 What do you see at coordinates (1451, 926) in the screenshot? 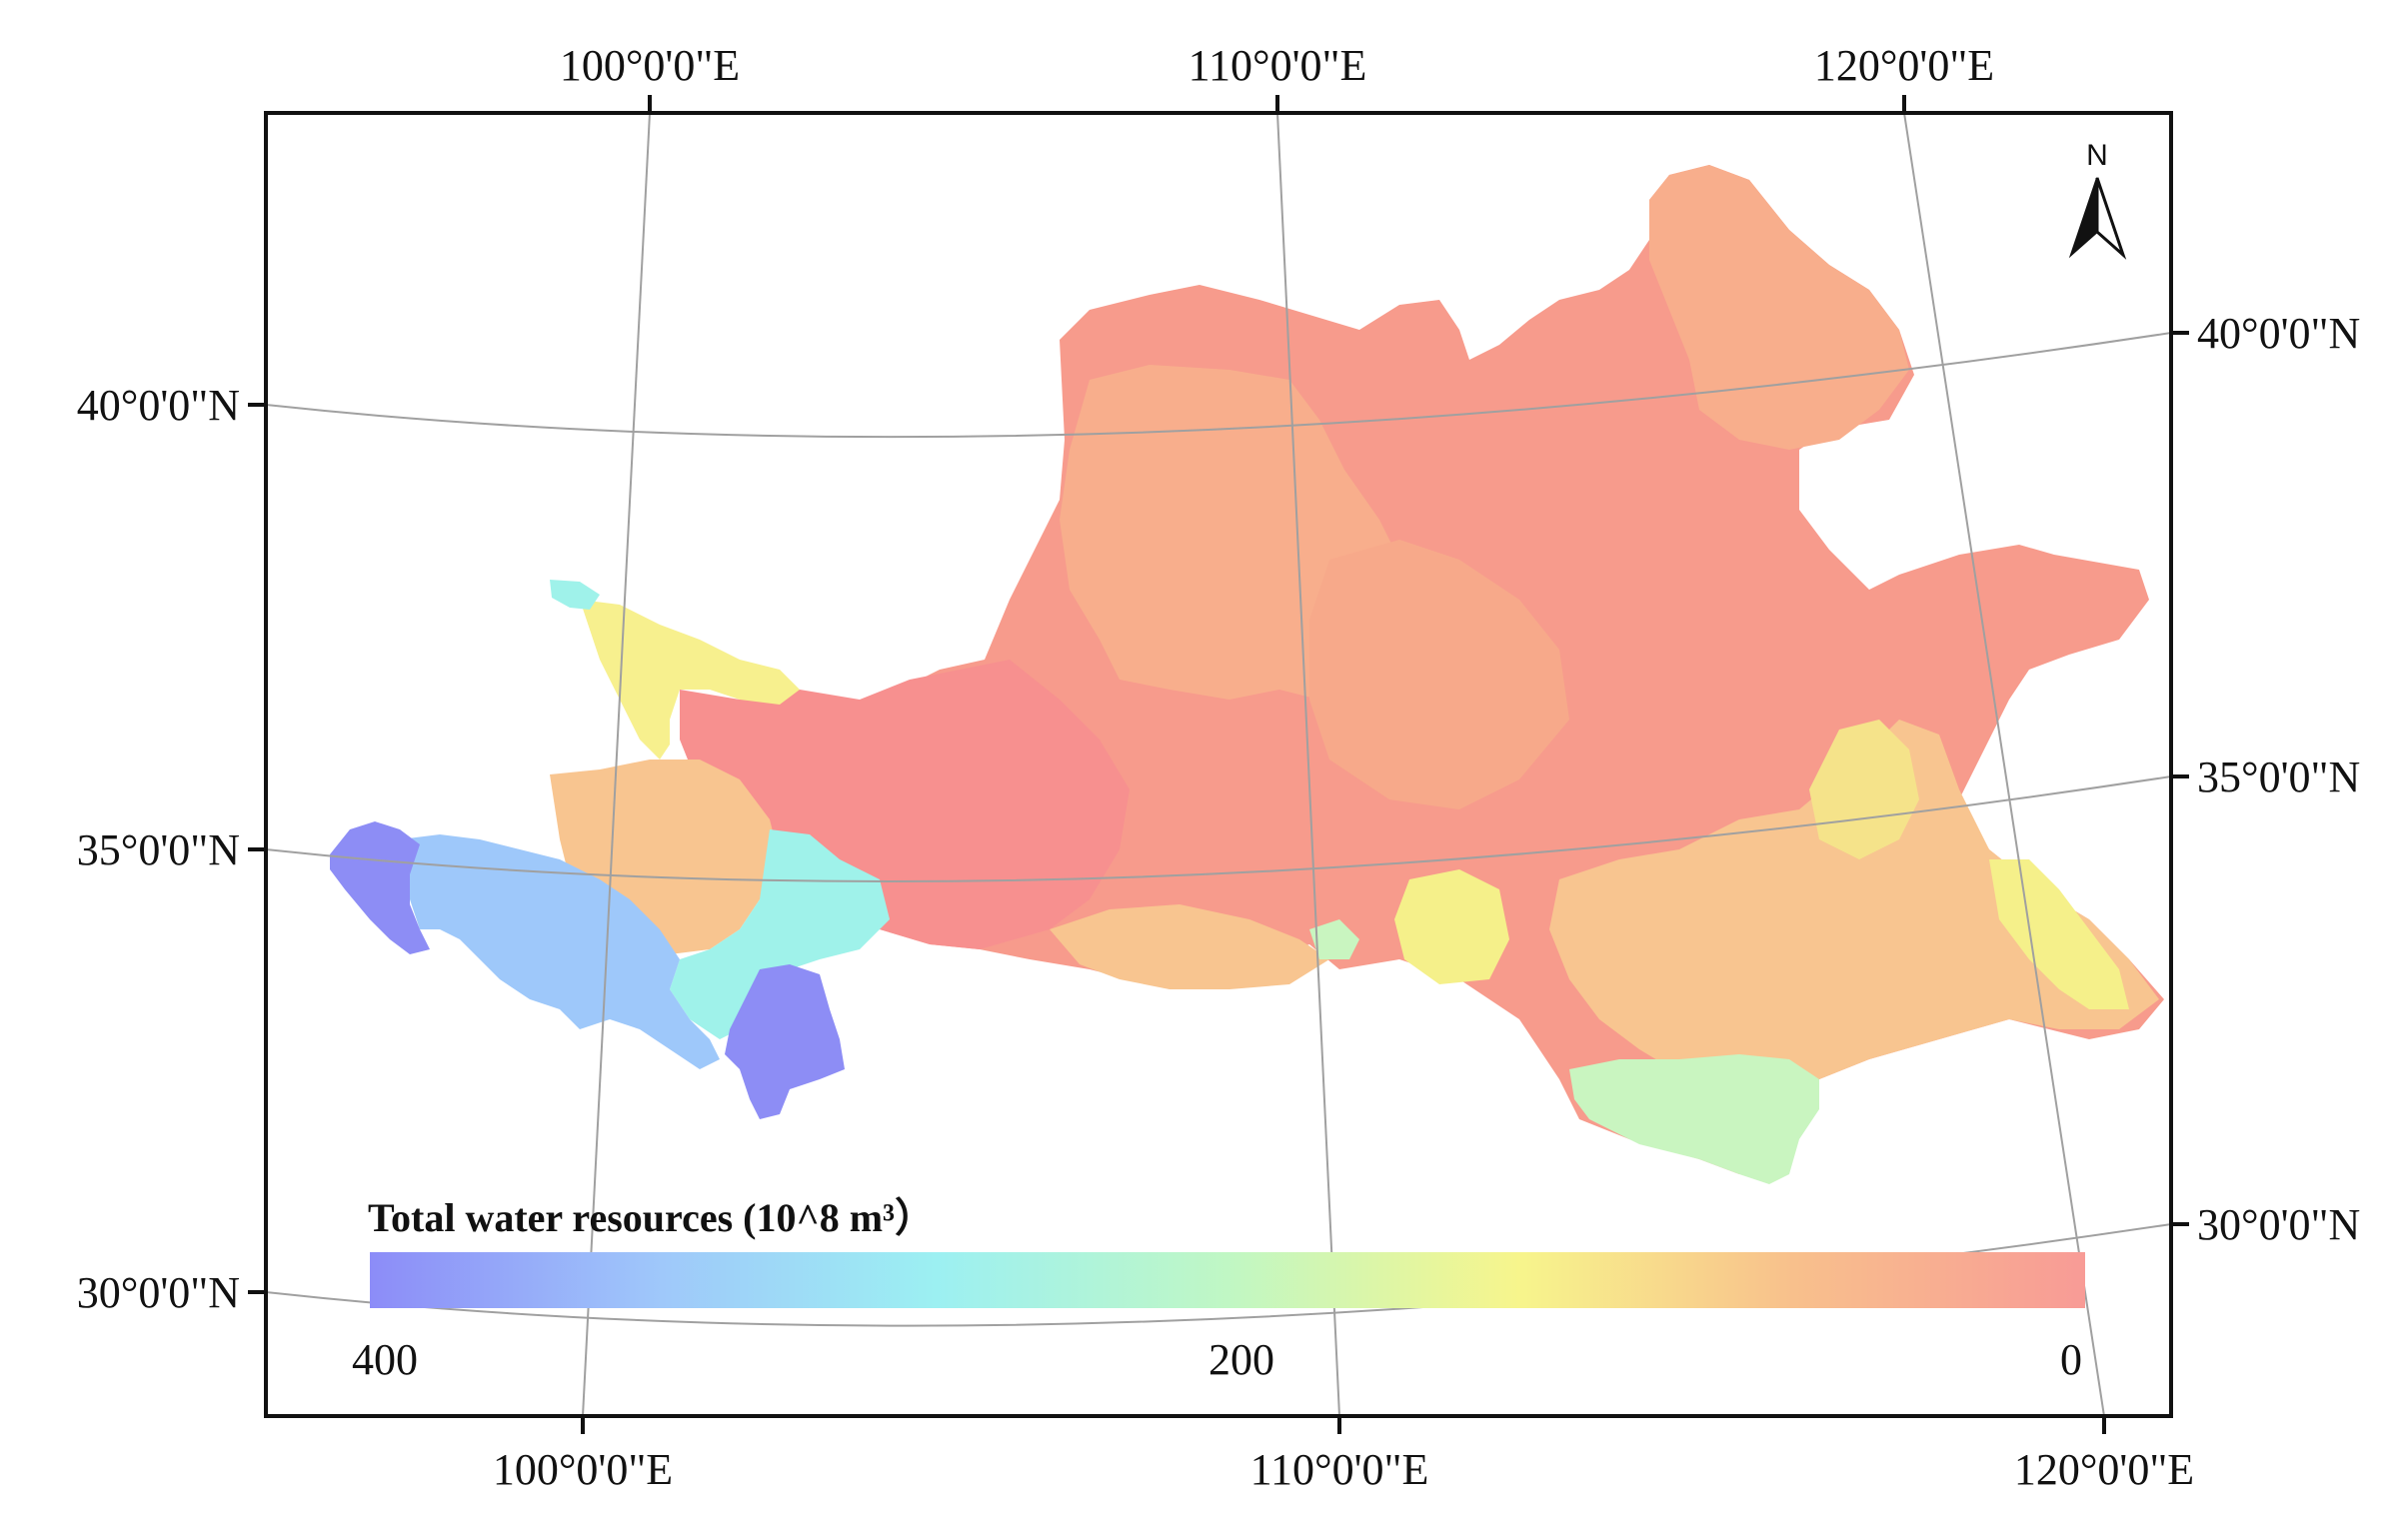
I see `region-yellow-mid` at bounding box center [1451, 926].